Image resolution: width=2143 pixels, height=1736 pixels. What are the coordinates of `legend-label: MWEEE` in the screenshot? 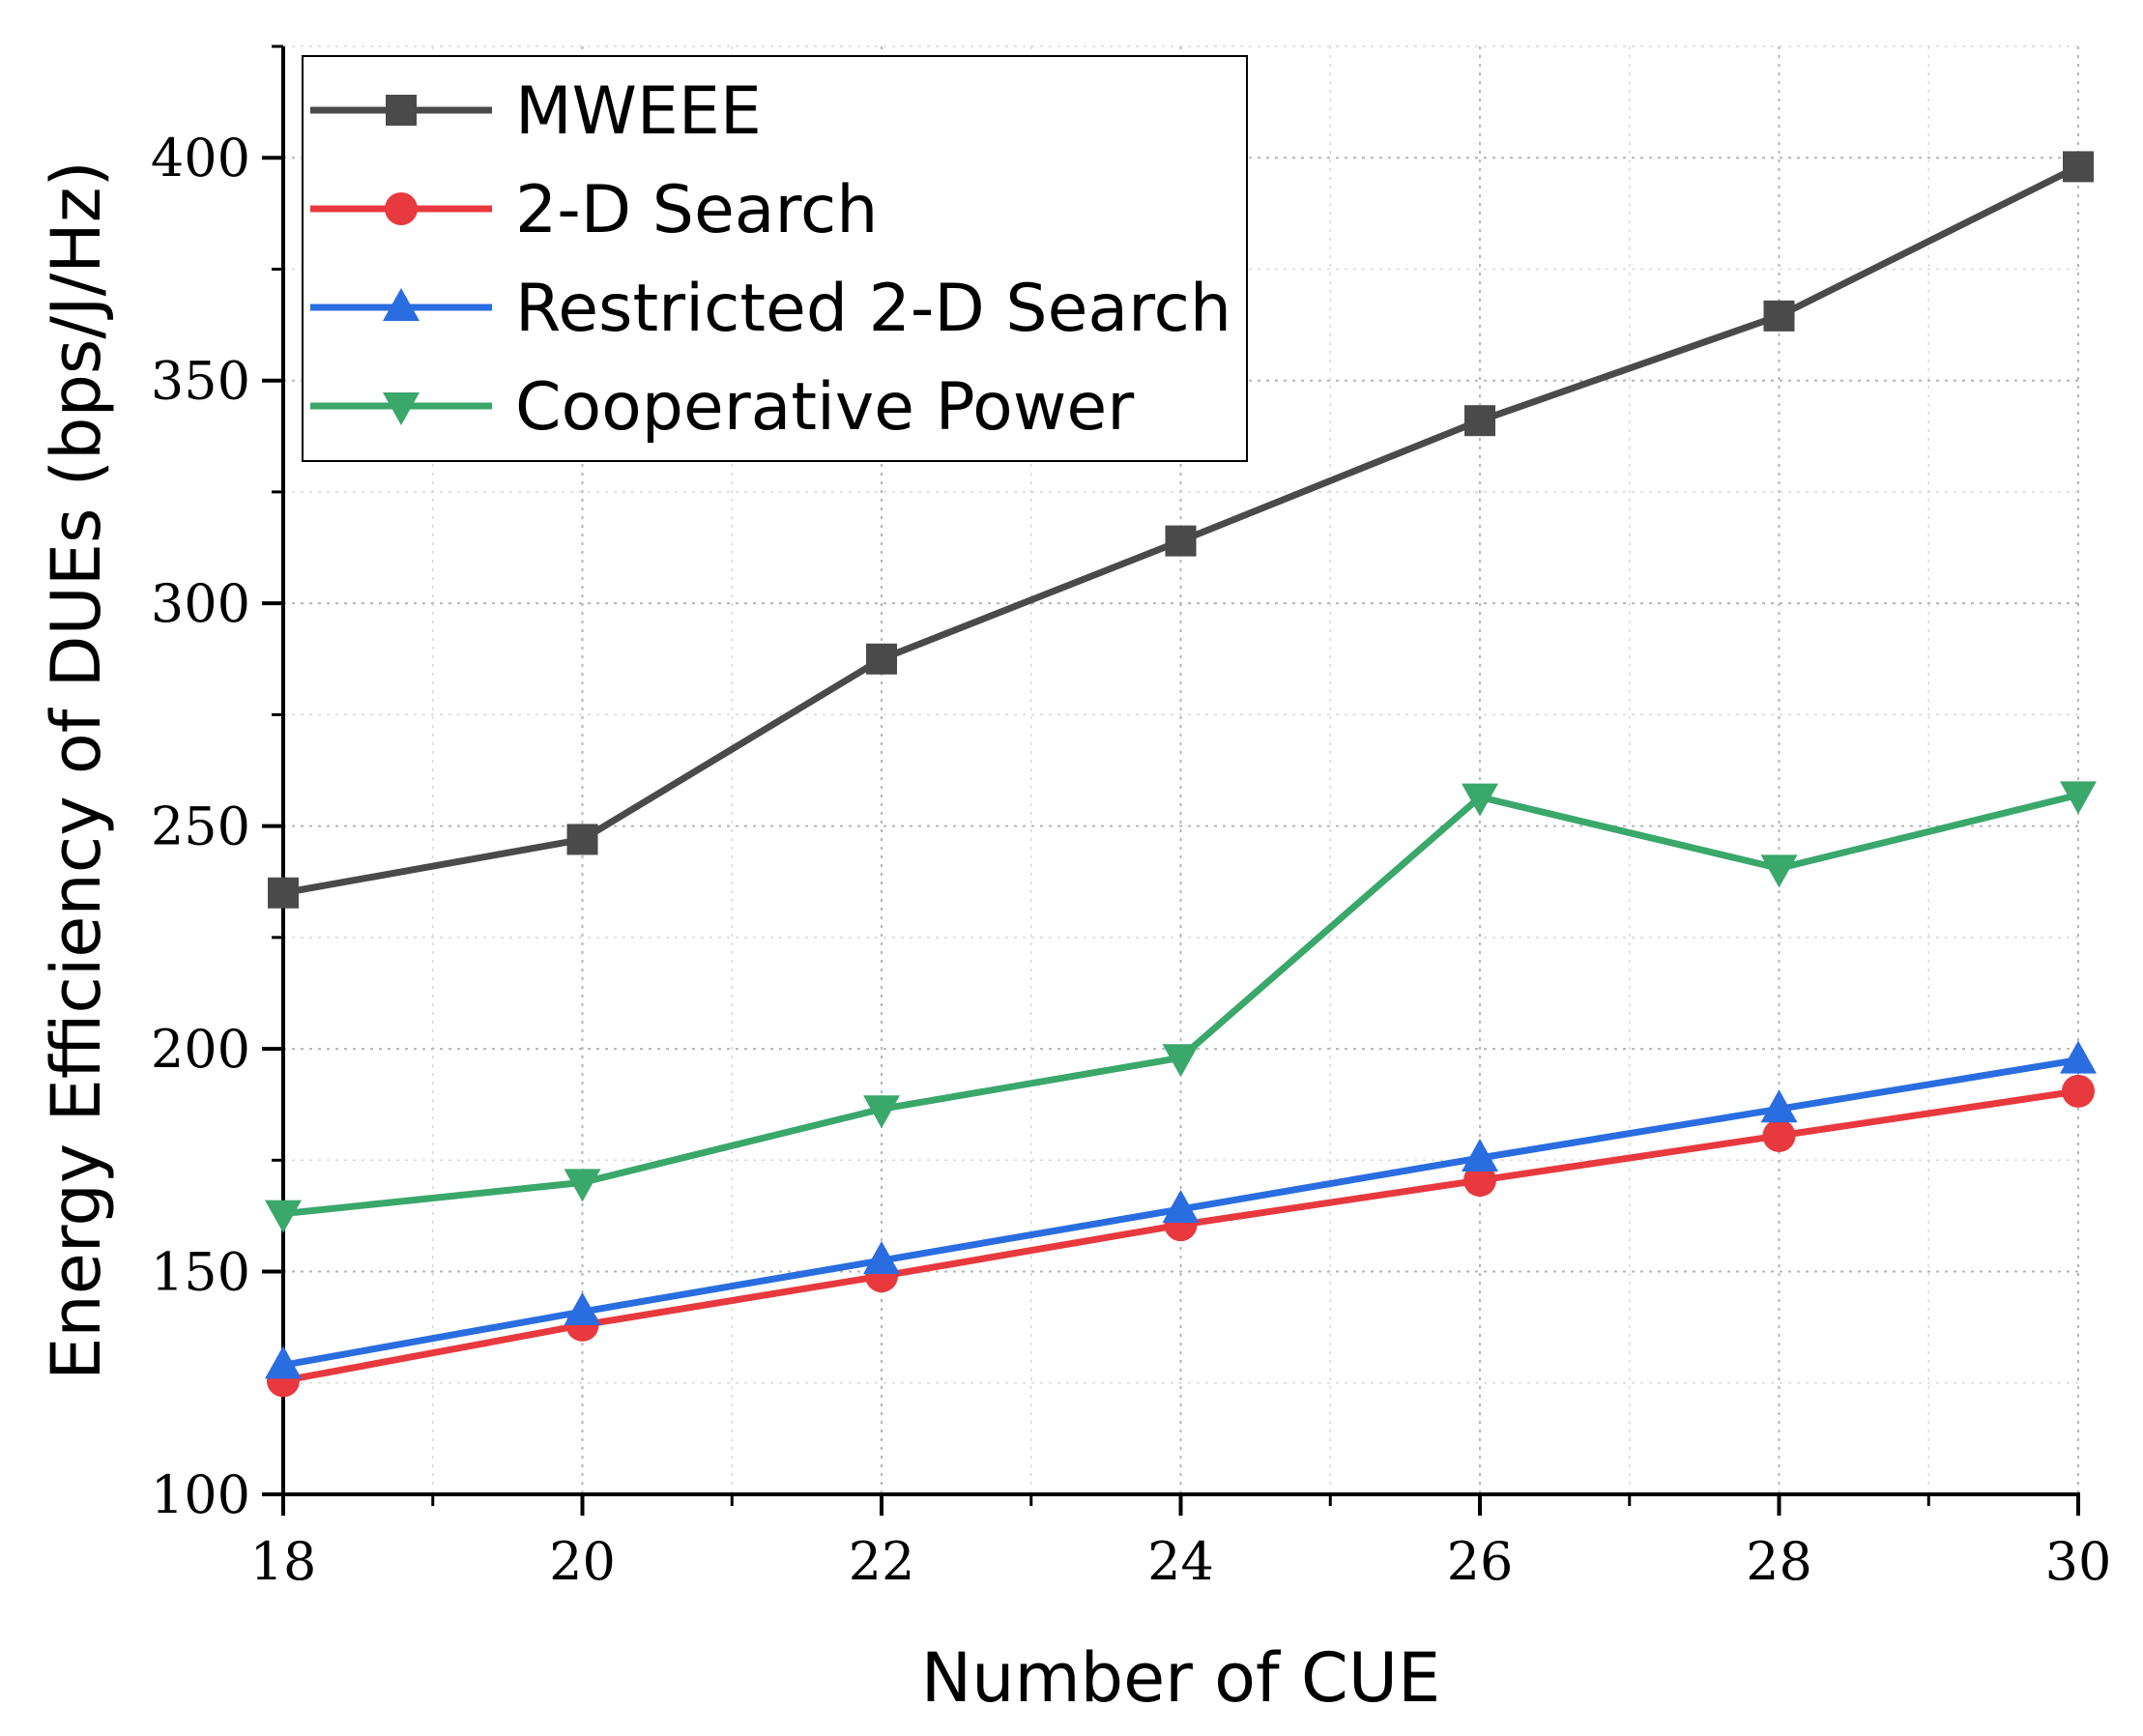 It's located at (638, 111).